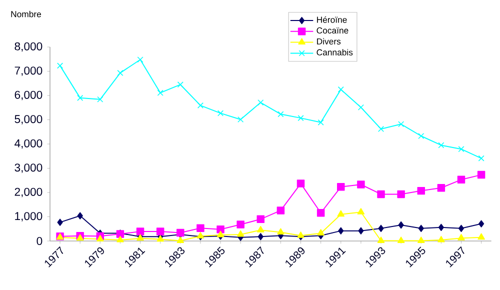 This screenshot has width=500, height=290. What do you see at coordinates (28, 71) in the screenshot?
I see `y-tick-label: 7,000` at bounding box center [28, 71].